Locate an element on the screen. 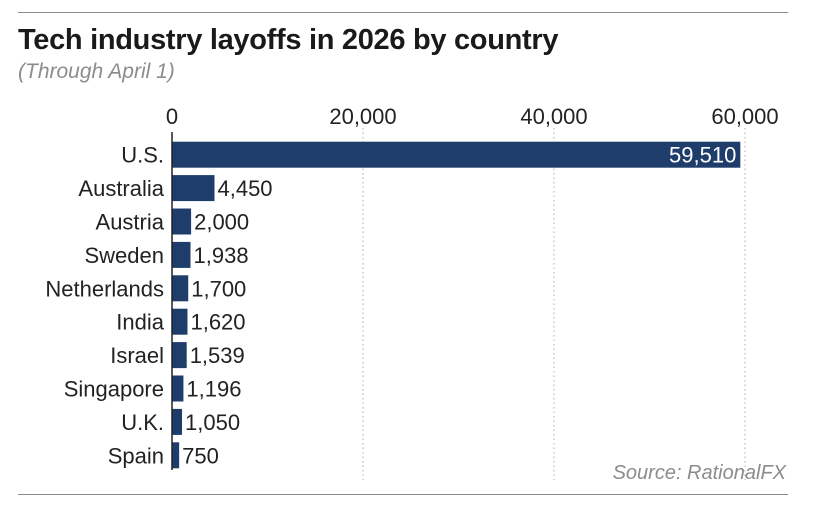 This screenshot has height=508, width=815. x-tick-label: 0 is located at coordinates (172, 116).